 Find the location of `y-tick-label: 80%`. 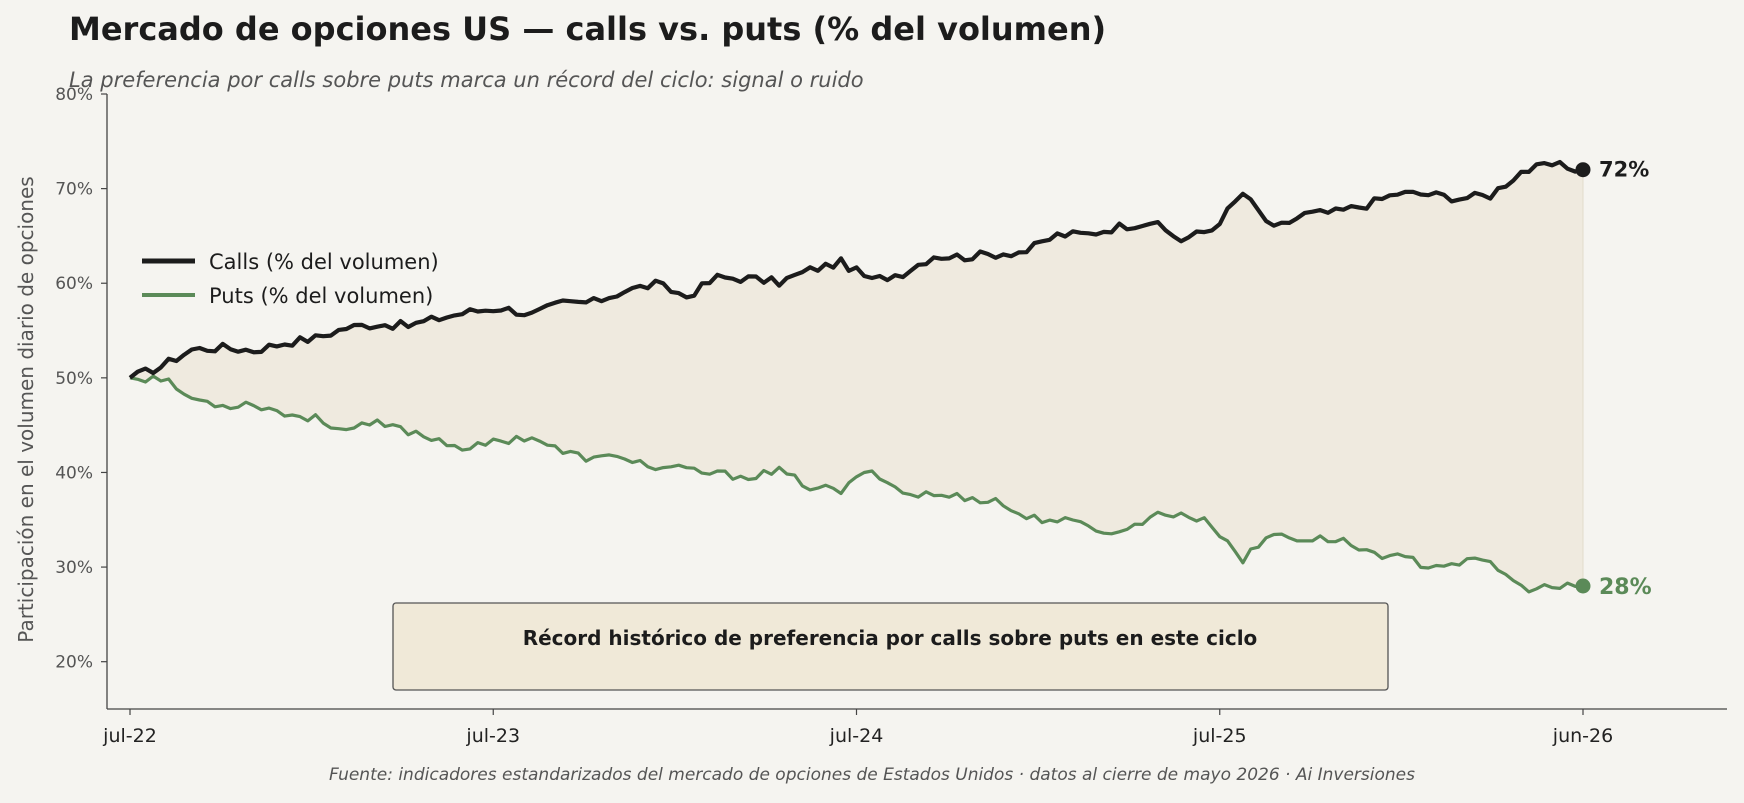

y-tick-label: 80% is located at coordinates (74, 95).